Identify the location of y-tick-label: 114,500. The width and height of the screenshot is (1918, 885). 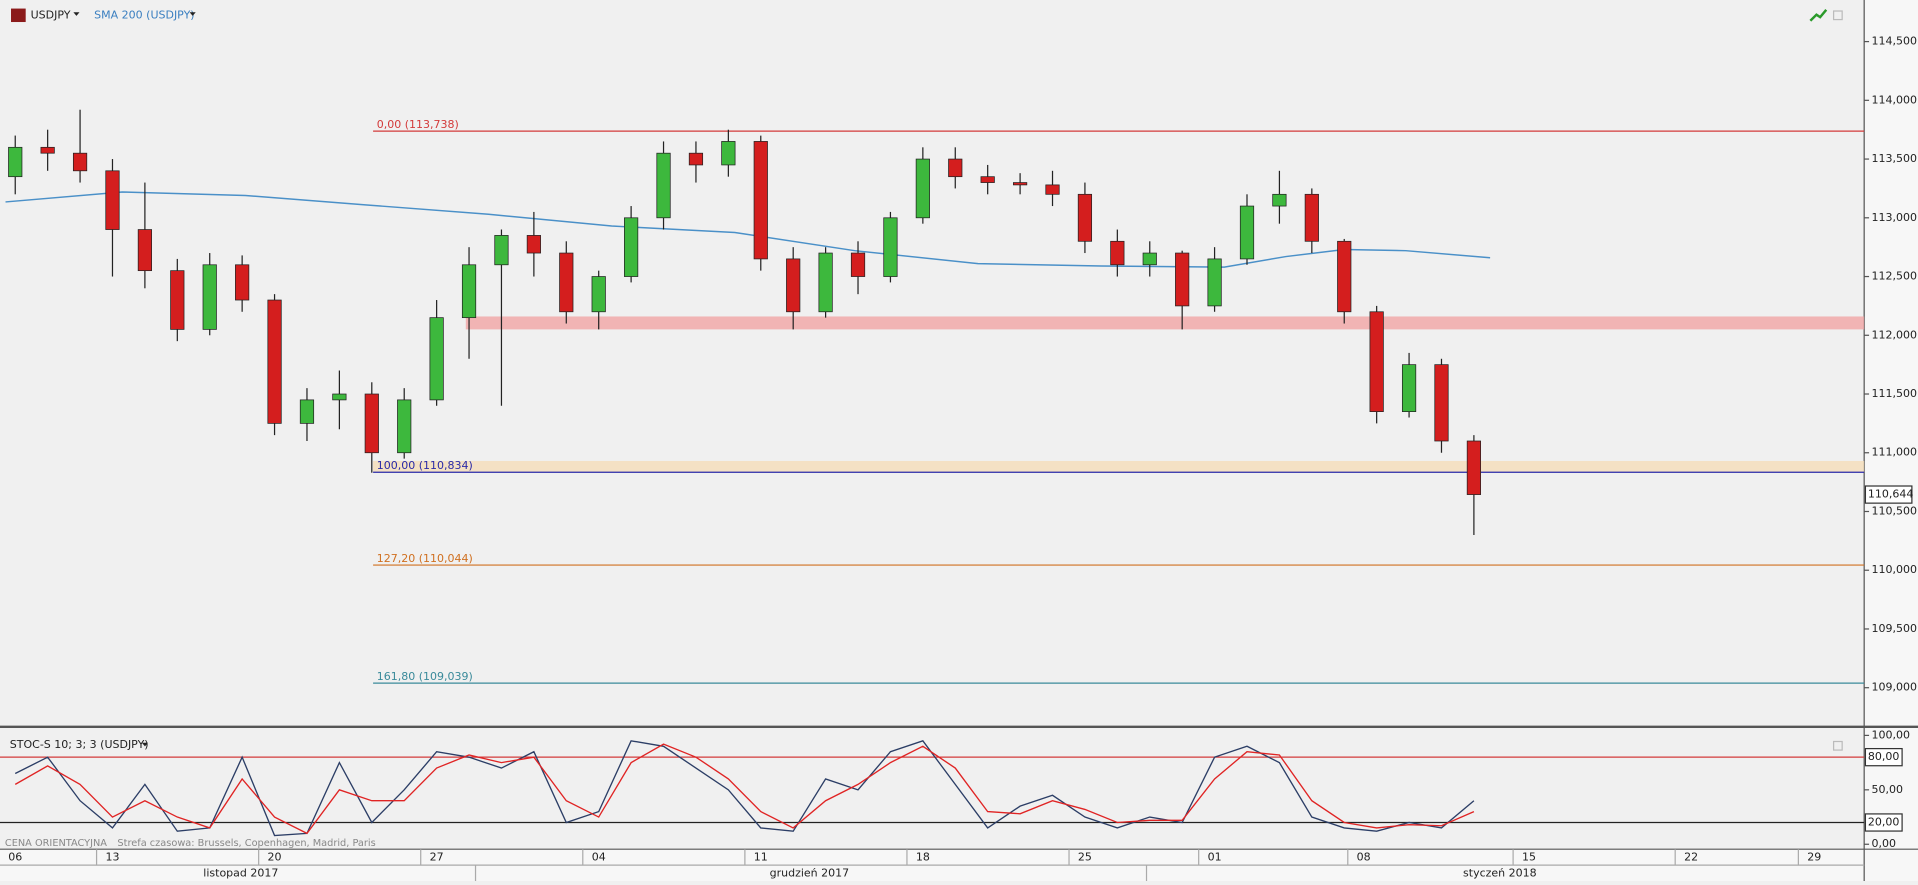
(1894, 41).